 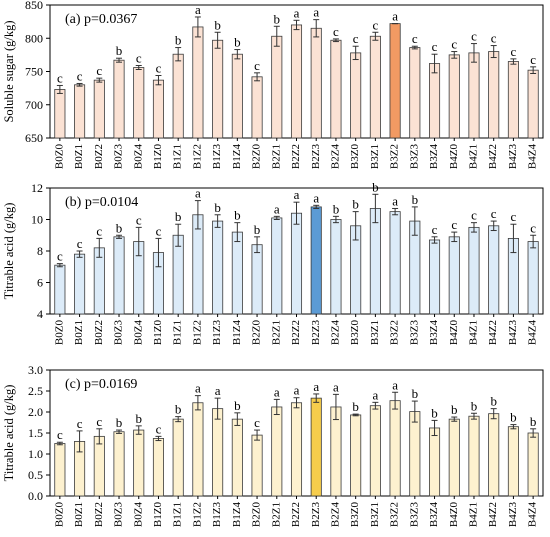 What do you see at coordinates (101, 19) in the screenshot?
I see `panel-label: (a) p=0.0367` at bounding box center [101, 19].